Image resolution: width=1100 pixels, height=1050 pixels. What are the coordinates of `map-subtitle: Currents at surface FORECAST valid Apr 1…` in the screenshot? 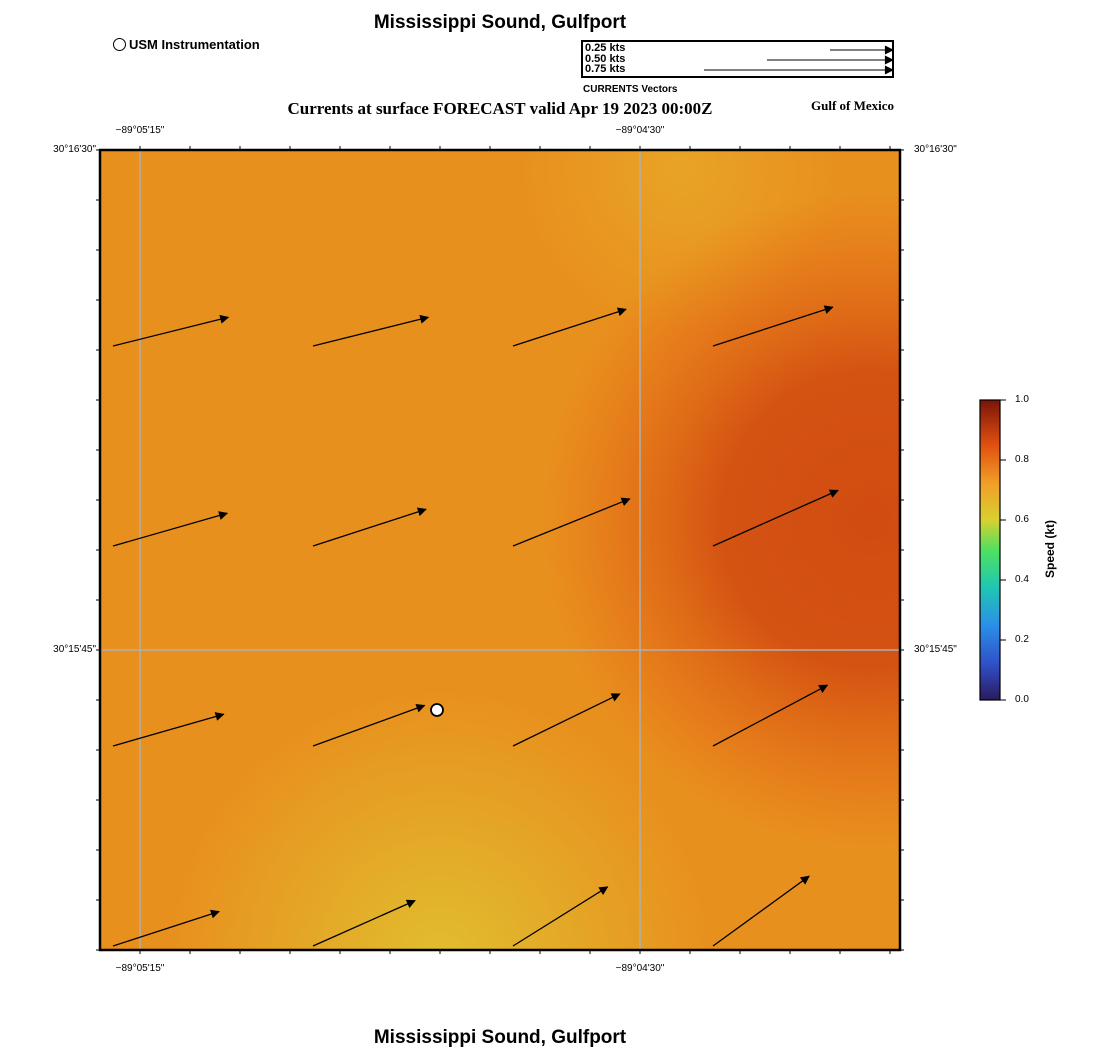 It's located at (500, 108).